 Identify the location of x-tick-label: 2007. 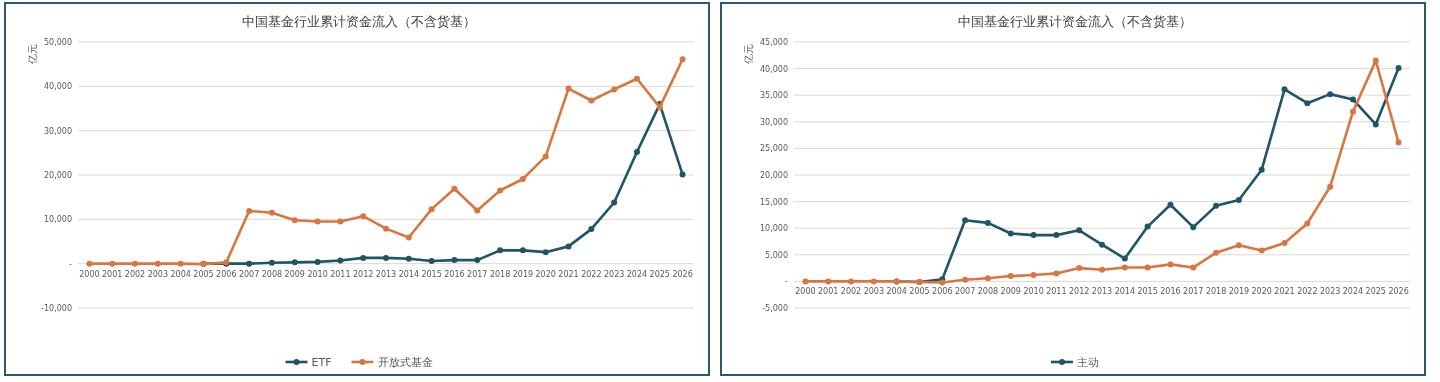
(965, 292).